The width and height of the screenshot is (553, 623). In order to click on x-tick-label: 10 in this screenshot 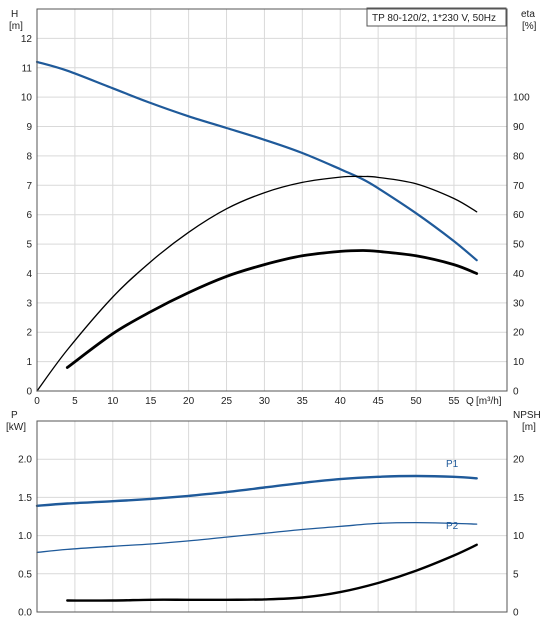, I will do `click(113, 401)`.